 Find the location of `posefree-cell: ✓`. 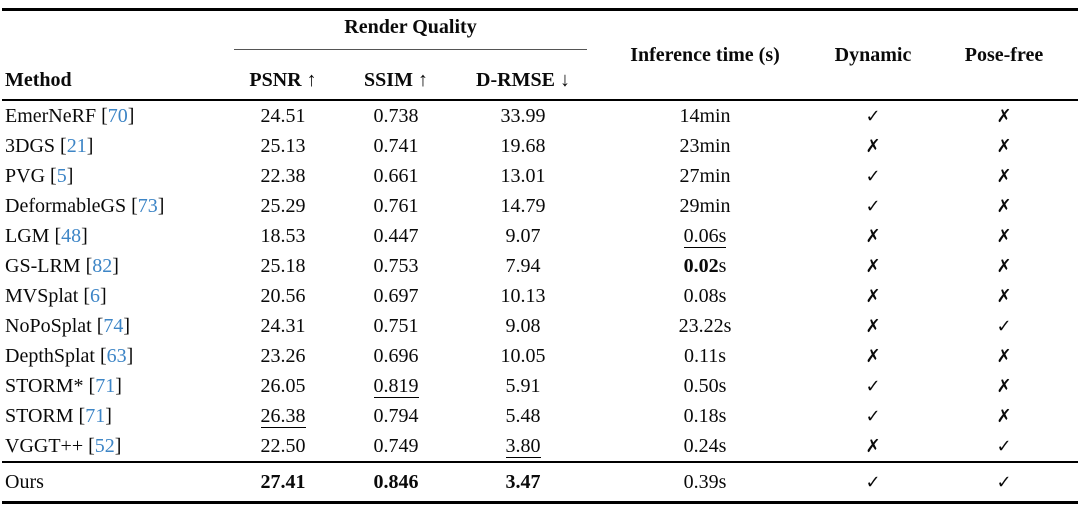

posefree-cell: ✓ is located at coordinates (1004, 326).